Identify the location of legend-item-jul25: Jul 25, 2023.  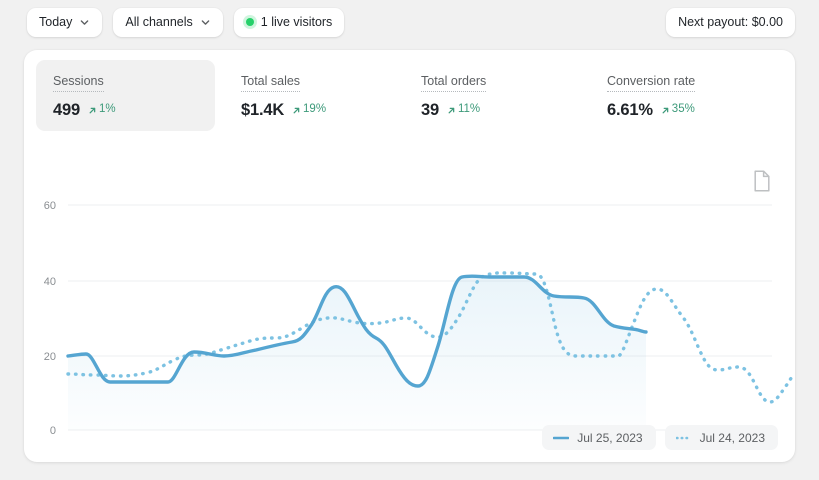
(599, 437).